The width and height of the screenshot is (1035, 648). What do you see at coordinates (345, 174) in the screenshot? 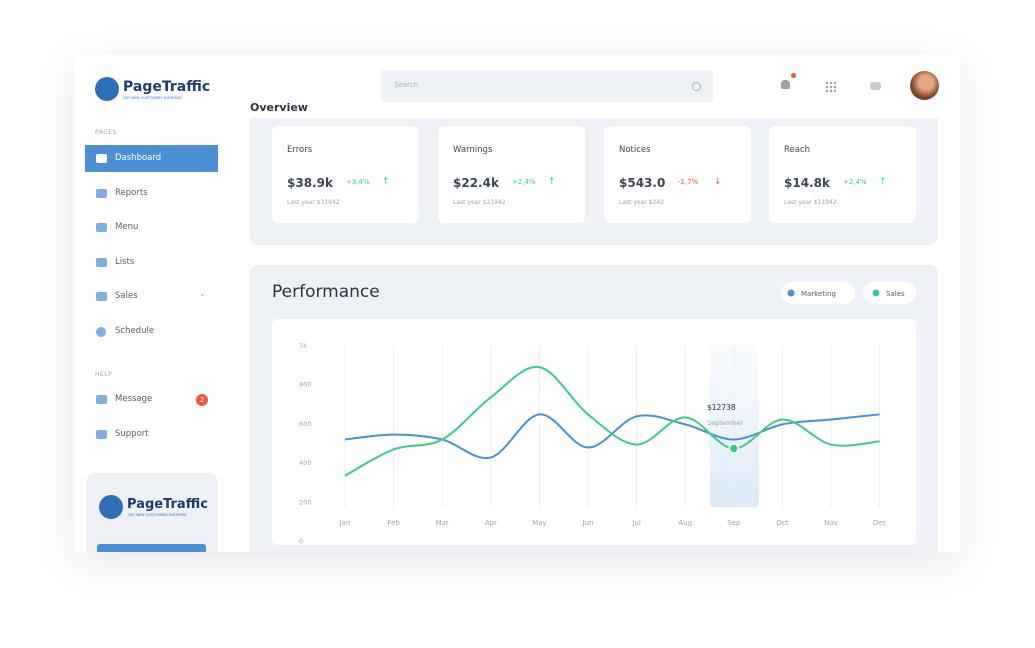
I see `kpi-card: Errors $38.9k +3,4% ↑ Last year $31942` at bounding box center [345, 174].